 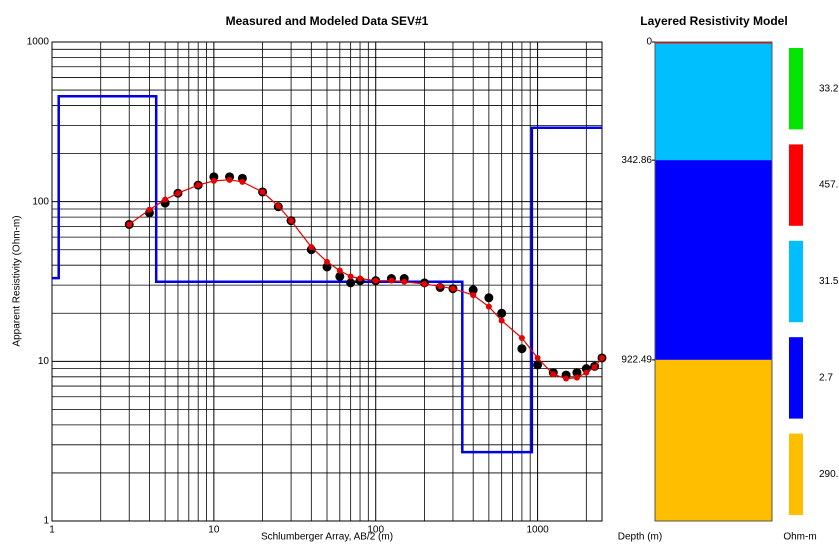 What do you see at coordinates (44, 361) in the screenshot?
I see `y-tick-label: 10` at bounding box center [44, 361].